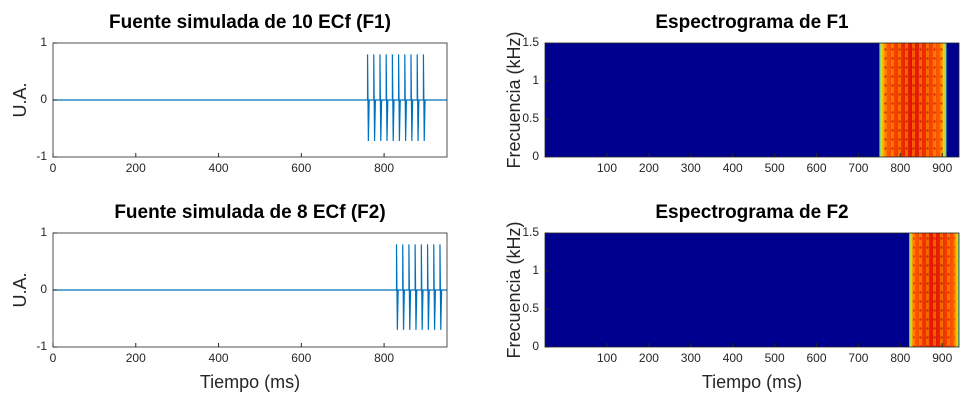 The image size is (961, 396). I want to click on spectrogram-background, so click(752, 290).